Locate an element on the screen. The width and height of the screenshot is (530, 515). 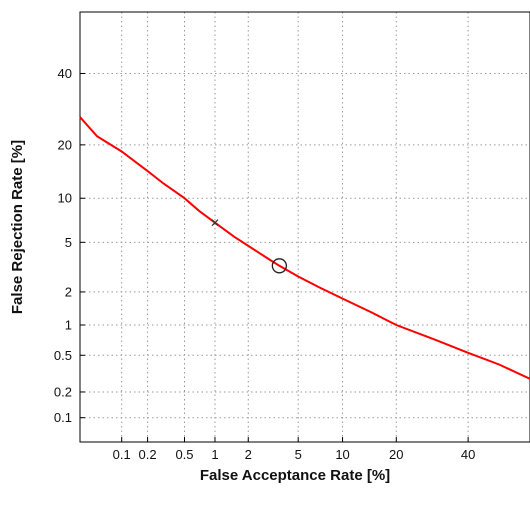
y-tick-label: 5 is located at coordinates (68, 242).